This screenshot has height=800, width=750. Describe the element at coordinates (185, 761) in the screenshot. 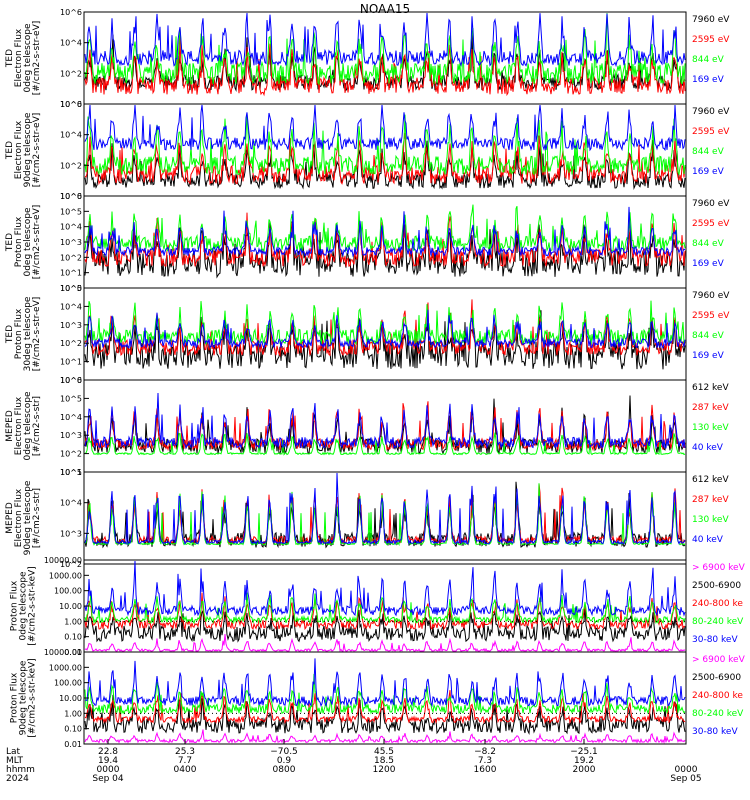

I see `x-tick-label: 7.7` at that location.